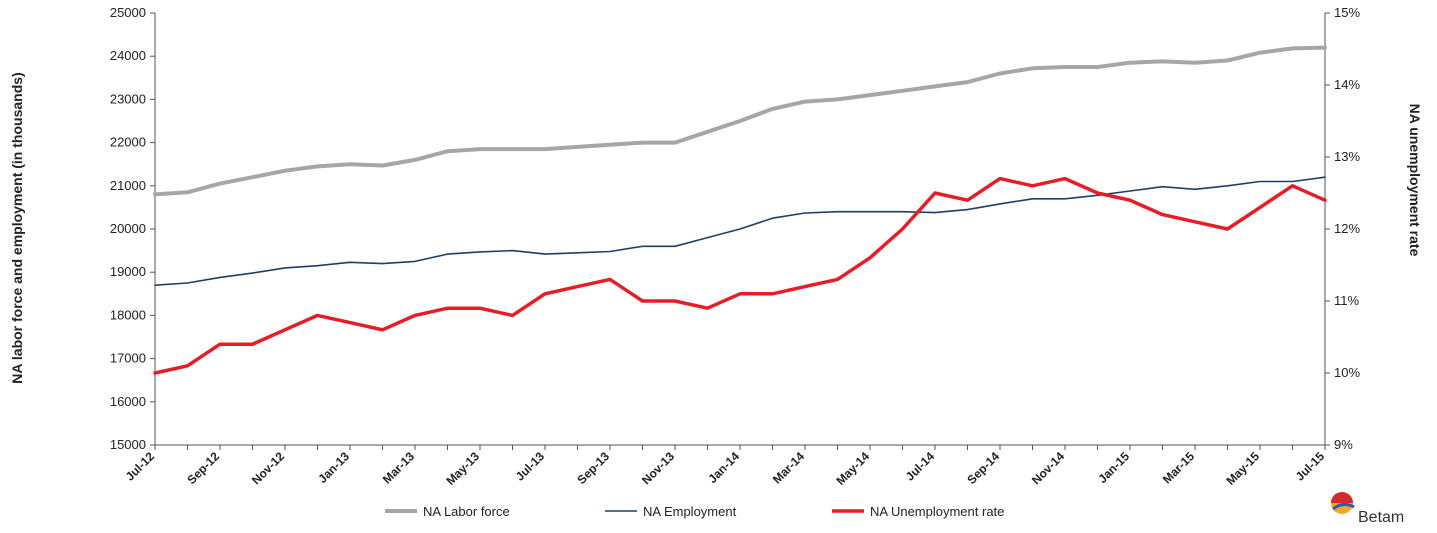 The image size is (1437, 533). Describe the element at coordinates (466, 511) in the screenshot. I see `legend-label-na-labor-force: NA Labor force` at that location.